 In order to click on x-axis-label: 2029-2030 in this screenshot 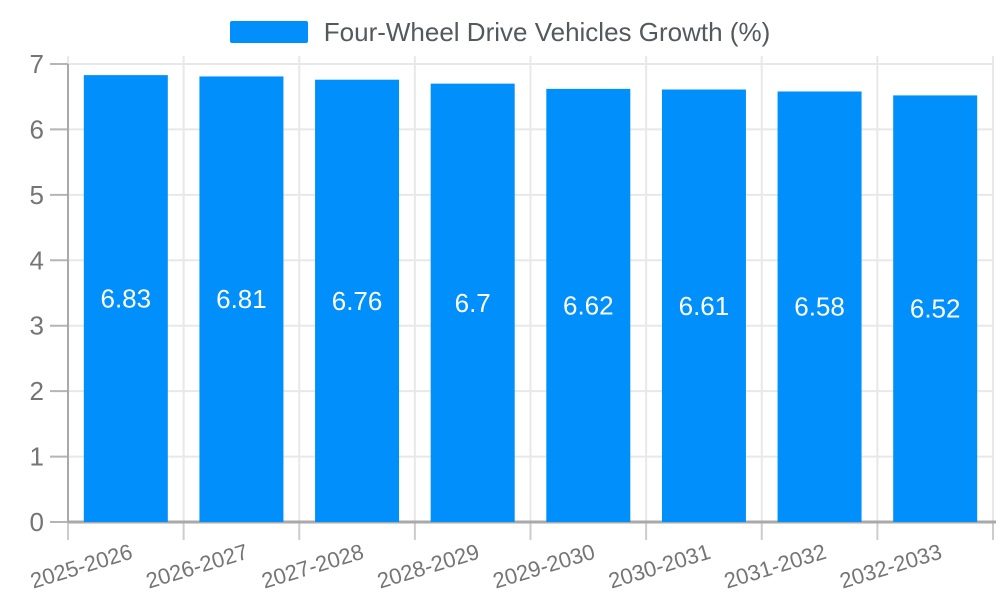, I will do `click(544, 566)`.